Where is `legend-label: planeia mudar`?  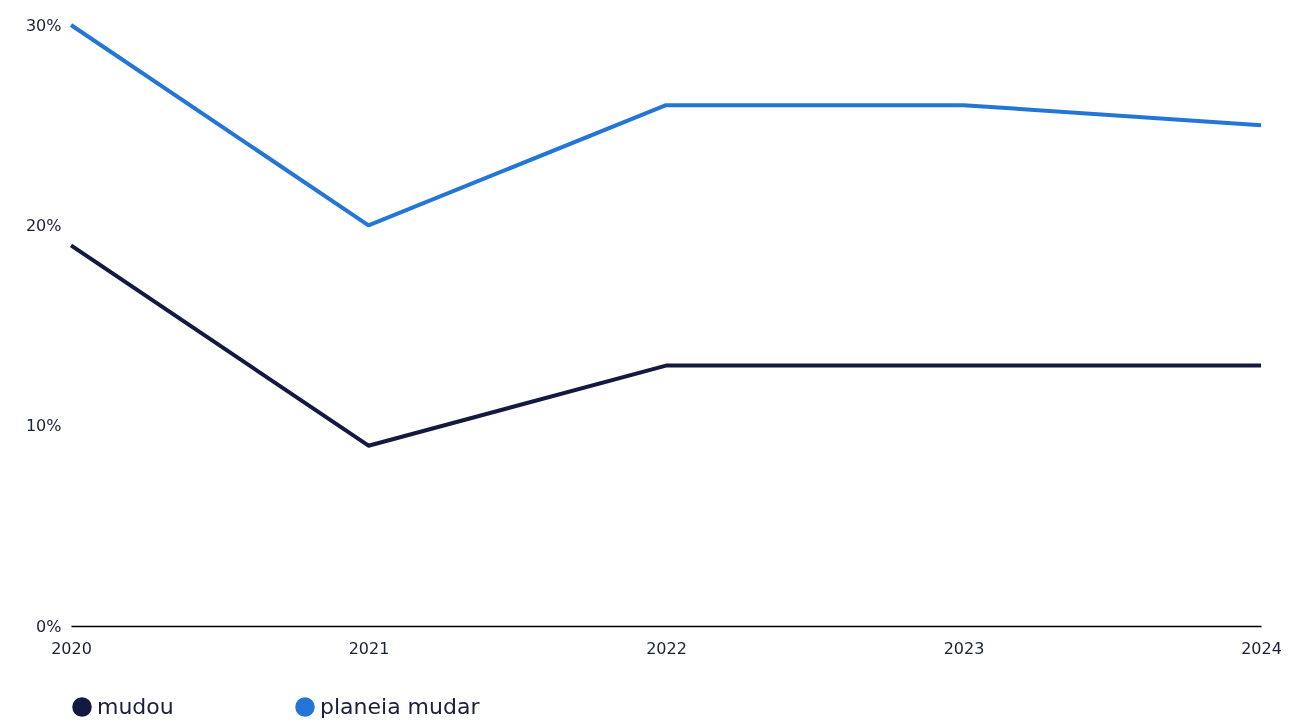 legend-label: planeia mudar is located at coordinates (400, 706).